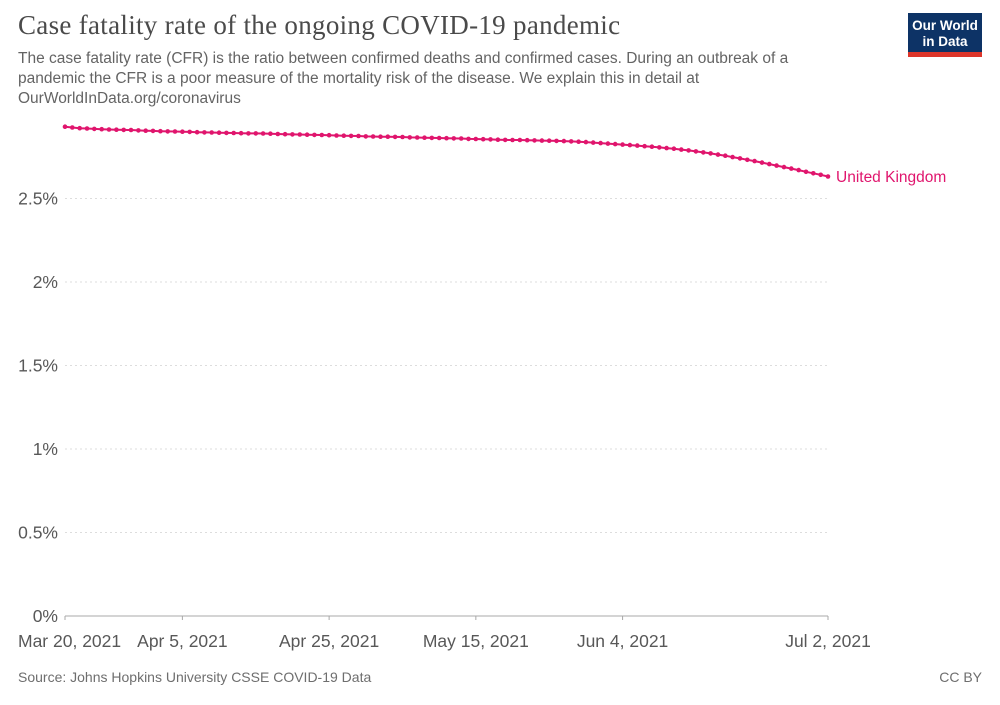  Describe the element at coordinates (960, 677) in the screenshot. I see `license-badge: CC BY` at that location.